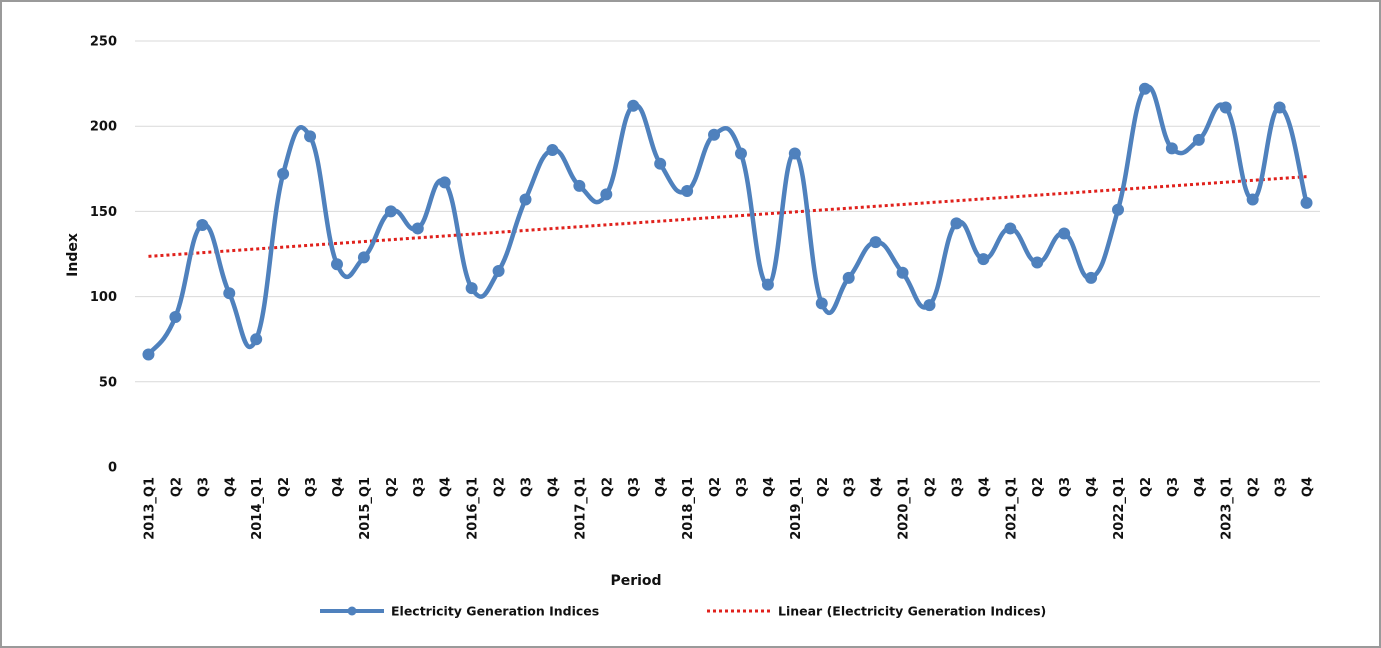 This screenshot has width=1381, height=648. Describe the element at coordinates (495, 611) in the screenshot. I see `legend-label-series: Electricity Generation Indices` at that location.